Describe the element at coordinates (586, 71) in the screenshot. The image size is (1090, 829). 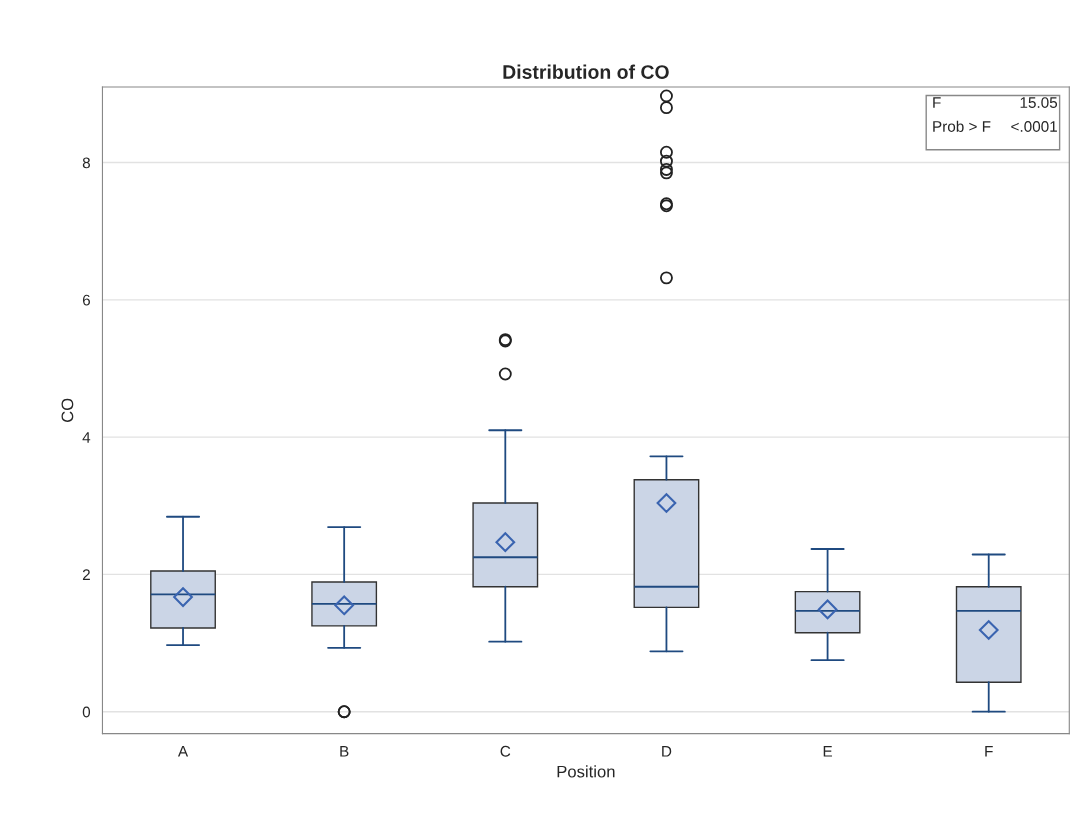
I see `chart-title: Distribution of CO` at that location.